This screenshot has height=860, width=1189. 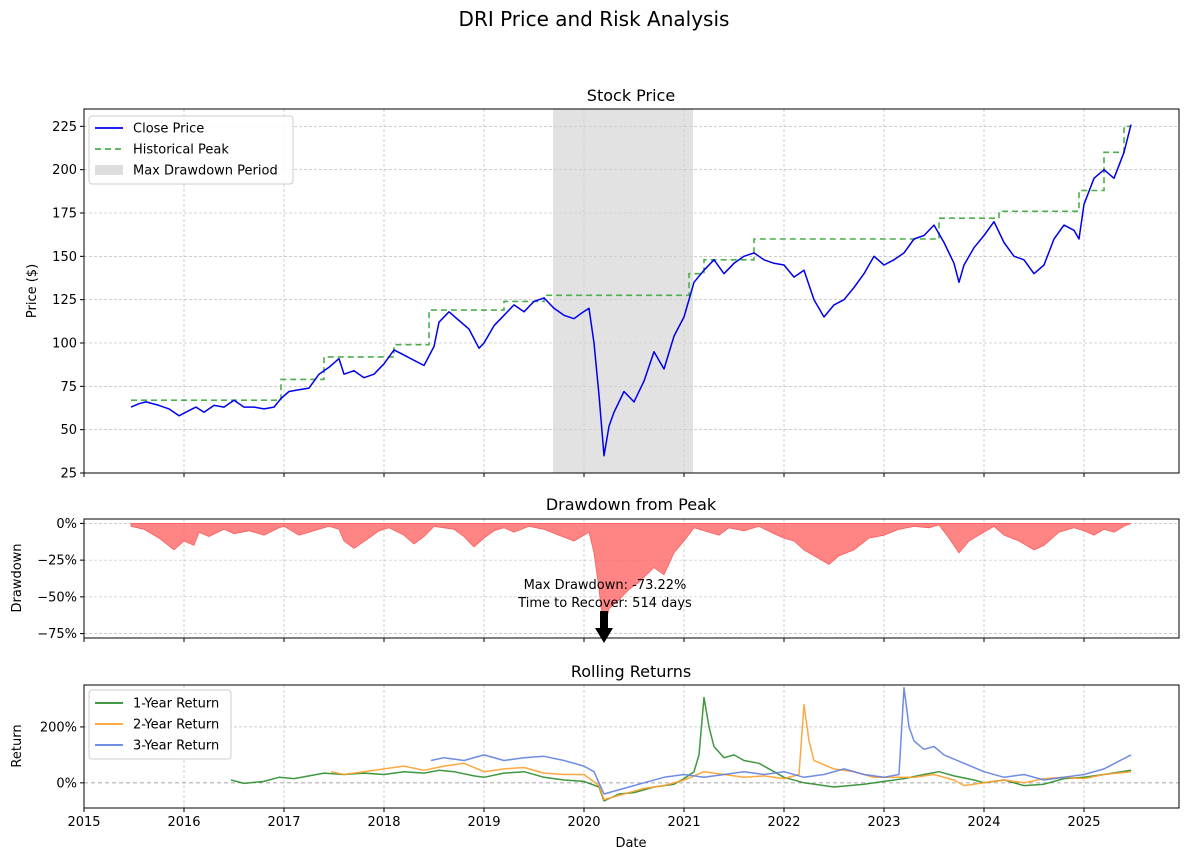 I want to click on y-tick-label: 175, so click(x=64, y=214).